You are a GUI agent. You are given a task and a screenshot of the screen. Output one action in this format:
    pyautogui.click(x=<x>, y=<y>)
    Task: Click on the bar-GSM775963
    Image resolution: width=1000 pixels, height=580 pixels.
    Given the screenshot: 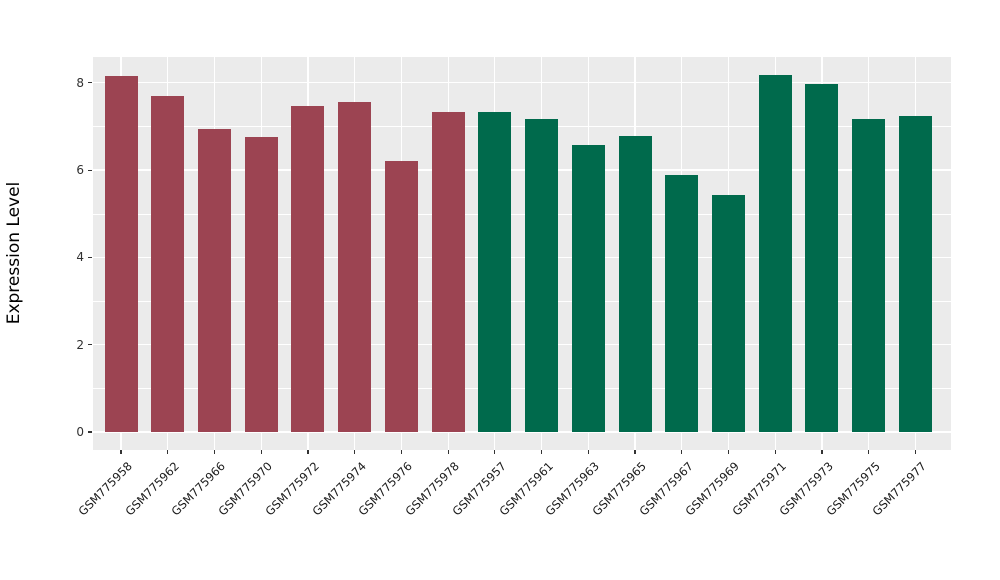 What is the action you would take?
    pyautogui.click(x=588, y=288)
    